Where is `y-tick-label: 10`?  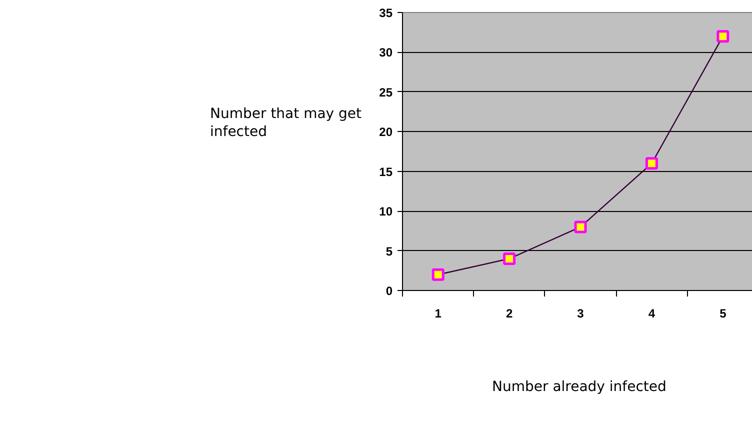 y-tick-label: 10 is located at coordinates (386, 211).